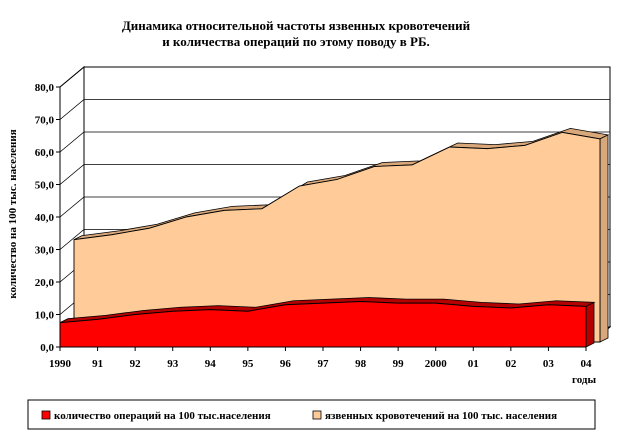  Describe the element at coordinates (286, 364) in the screenshot. I see `x-tick-label: 96` at that location.